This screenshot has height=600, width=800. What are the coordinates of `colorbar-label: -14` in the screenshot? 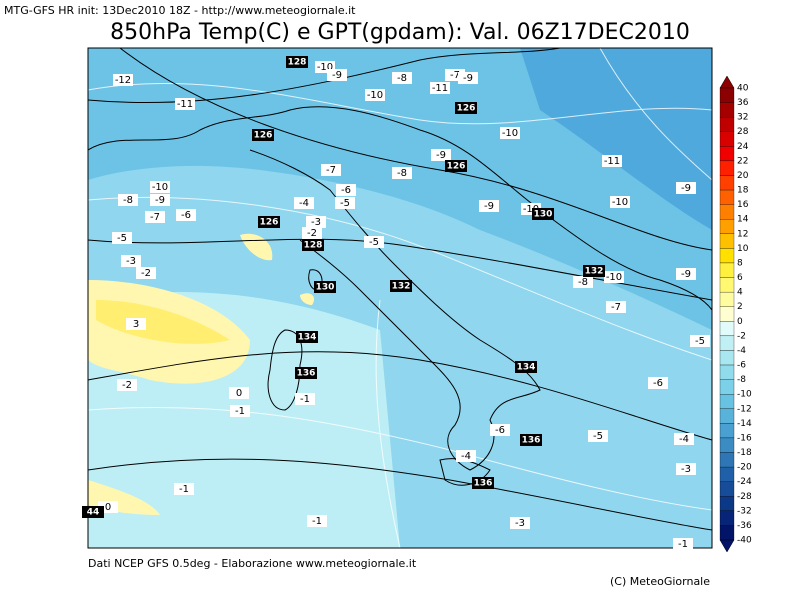 It's located at (744, 424).